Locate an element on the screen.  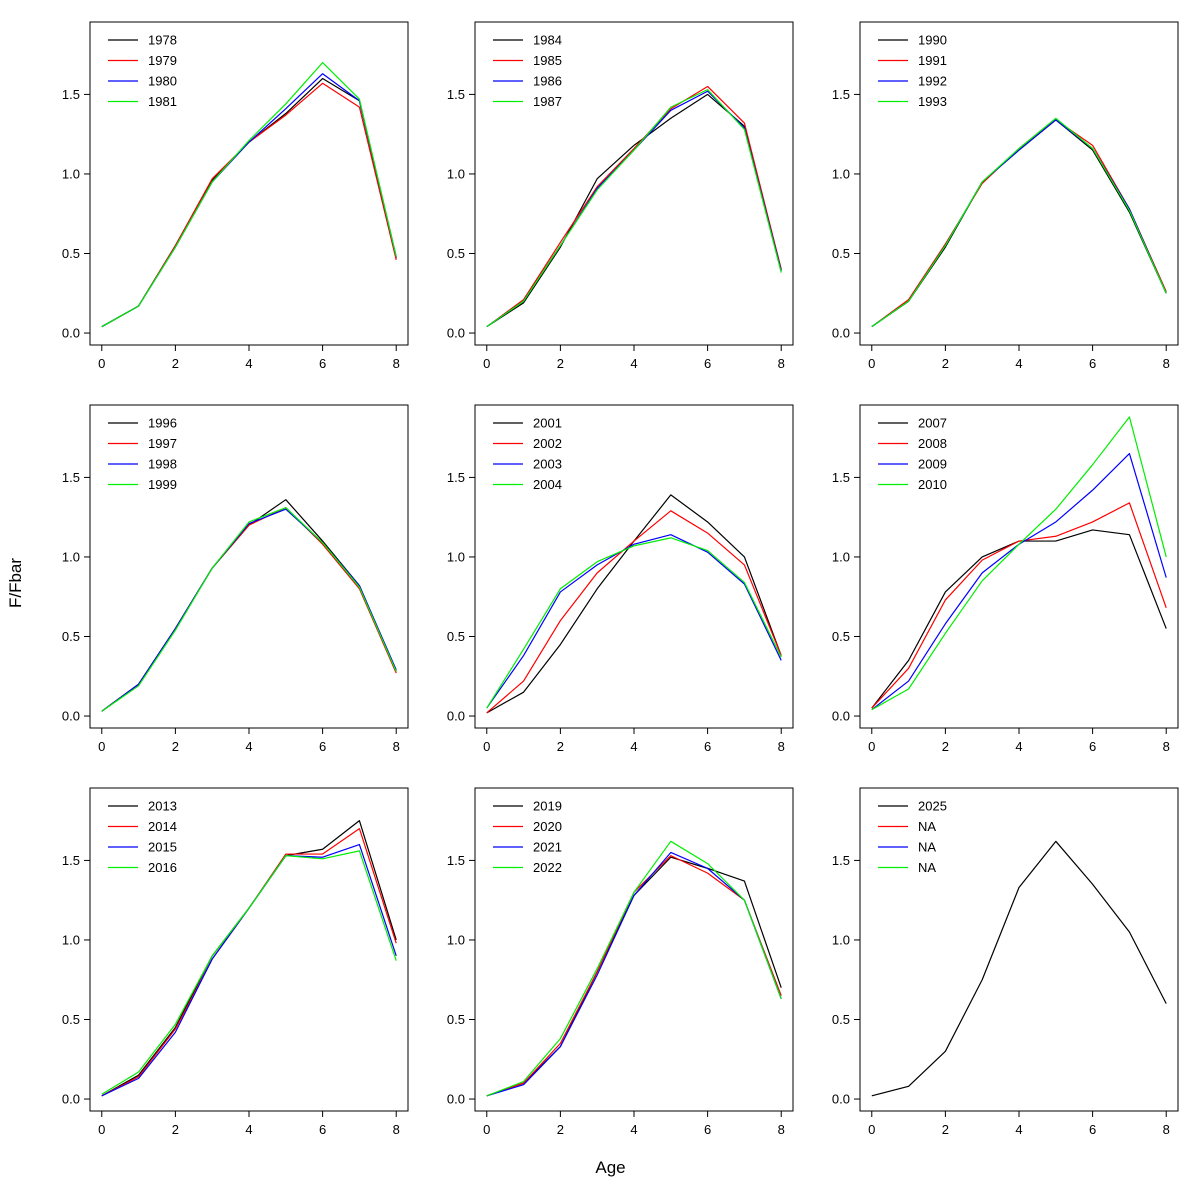
series-line-1996 is located at coordinates (249, 605).